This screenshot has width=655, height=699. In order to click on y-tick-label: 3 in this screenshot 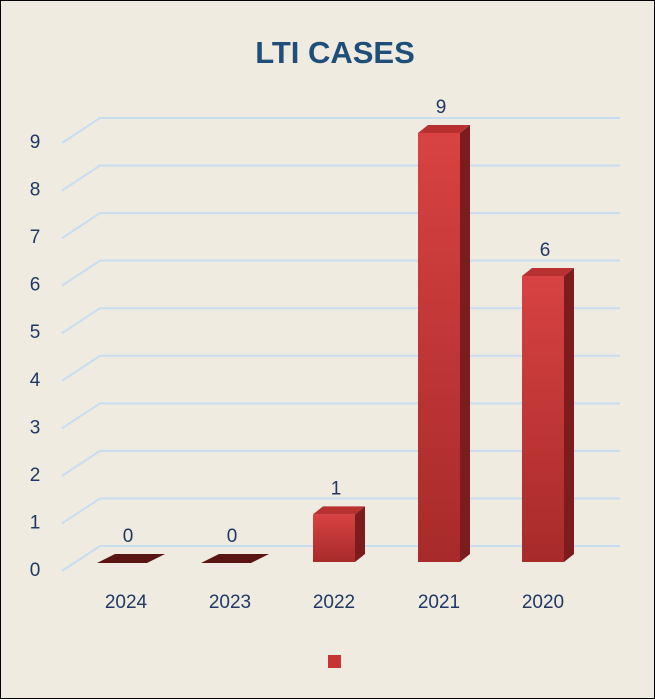, I will do `click(35, 427)`.